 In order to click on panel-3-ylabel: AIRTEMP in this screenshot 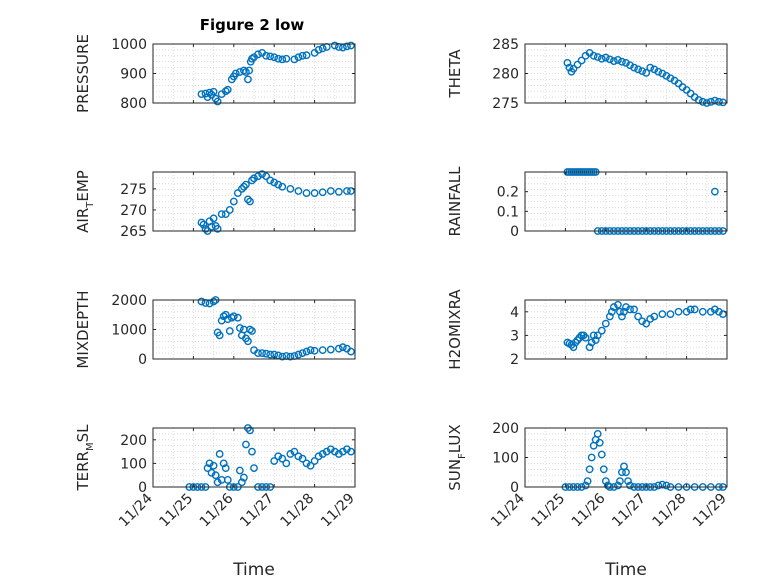, I will do `click(85, 201)`.